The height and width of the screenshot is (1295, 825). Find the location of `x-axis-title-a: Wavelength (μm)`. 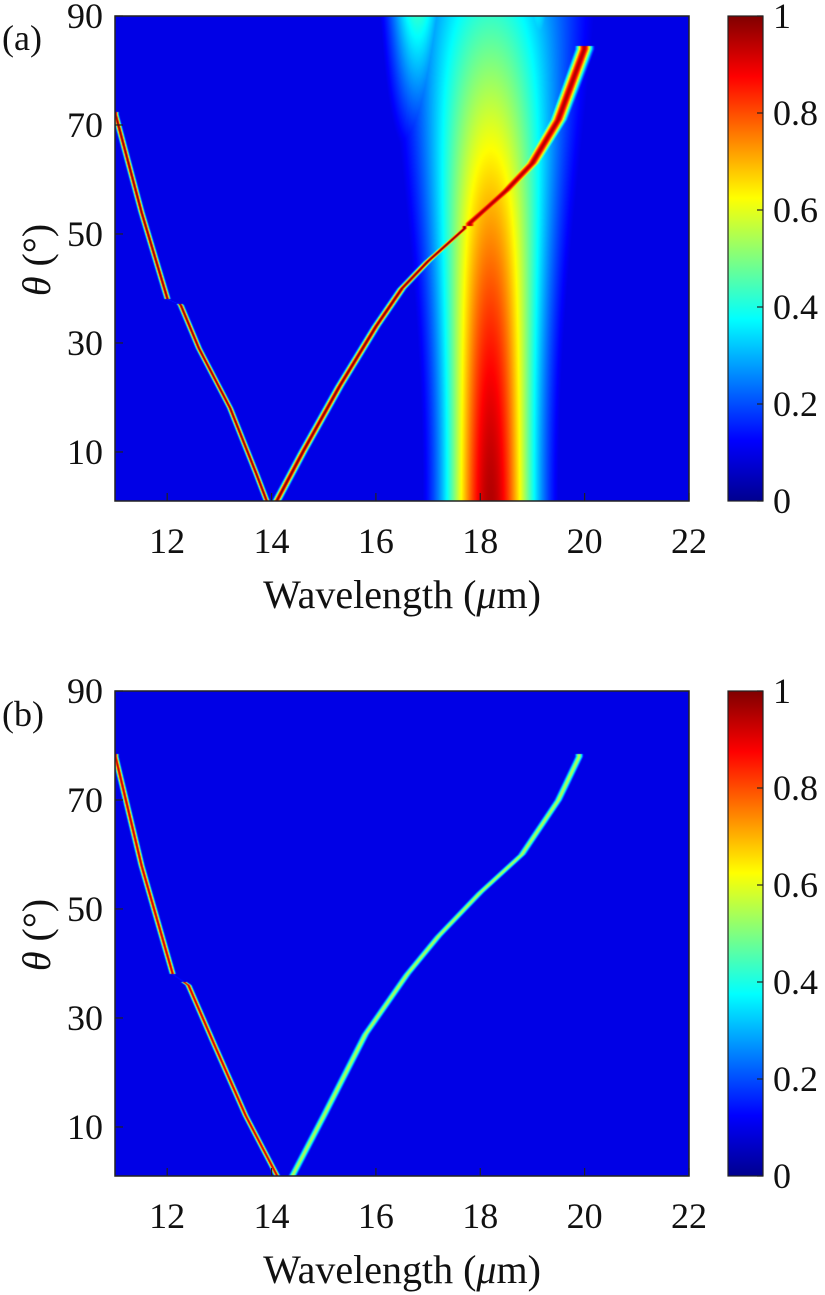

x-axis-title-a: Wavelength (μm) is located at coordinates (402, 594).